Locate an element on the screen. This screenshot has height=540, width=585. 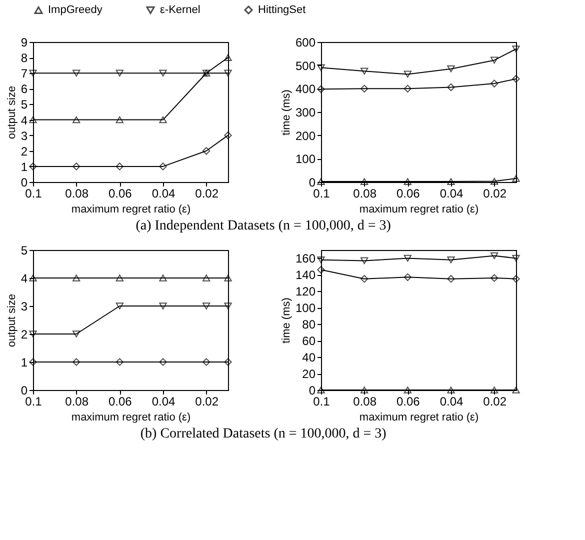
y-tick-label: 80 is located at coordinates (309, 325).